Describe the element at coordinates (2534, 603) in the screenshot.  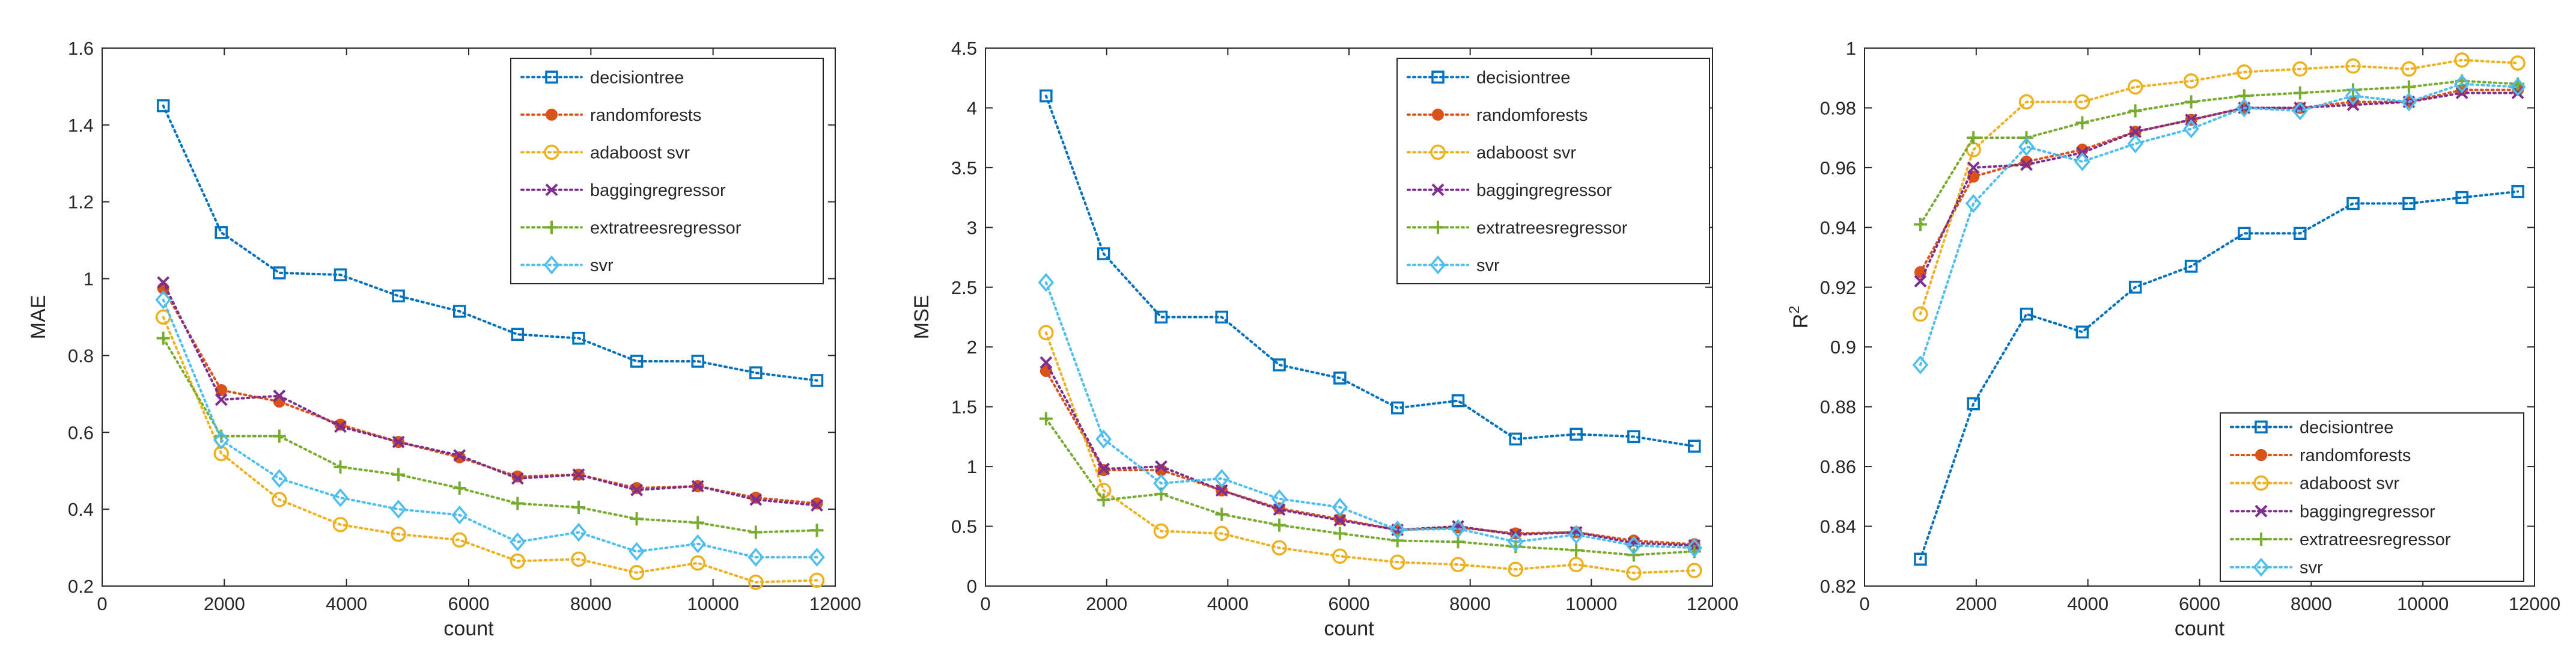
I see `x-tick-label: 12000` at that location.